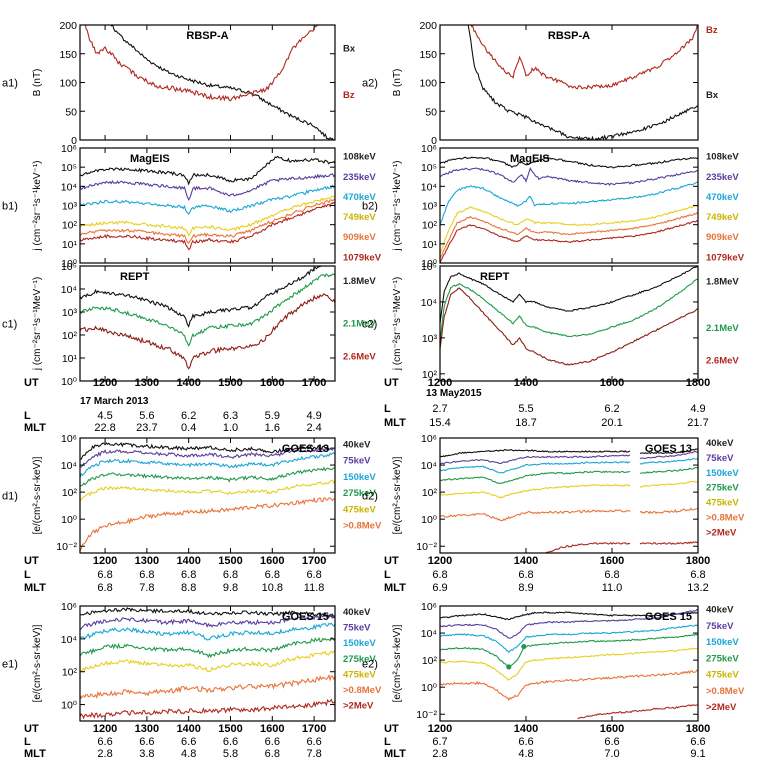  I want to click on ytick-label-c2-0: 10², so click(430, 375).